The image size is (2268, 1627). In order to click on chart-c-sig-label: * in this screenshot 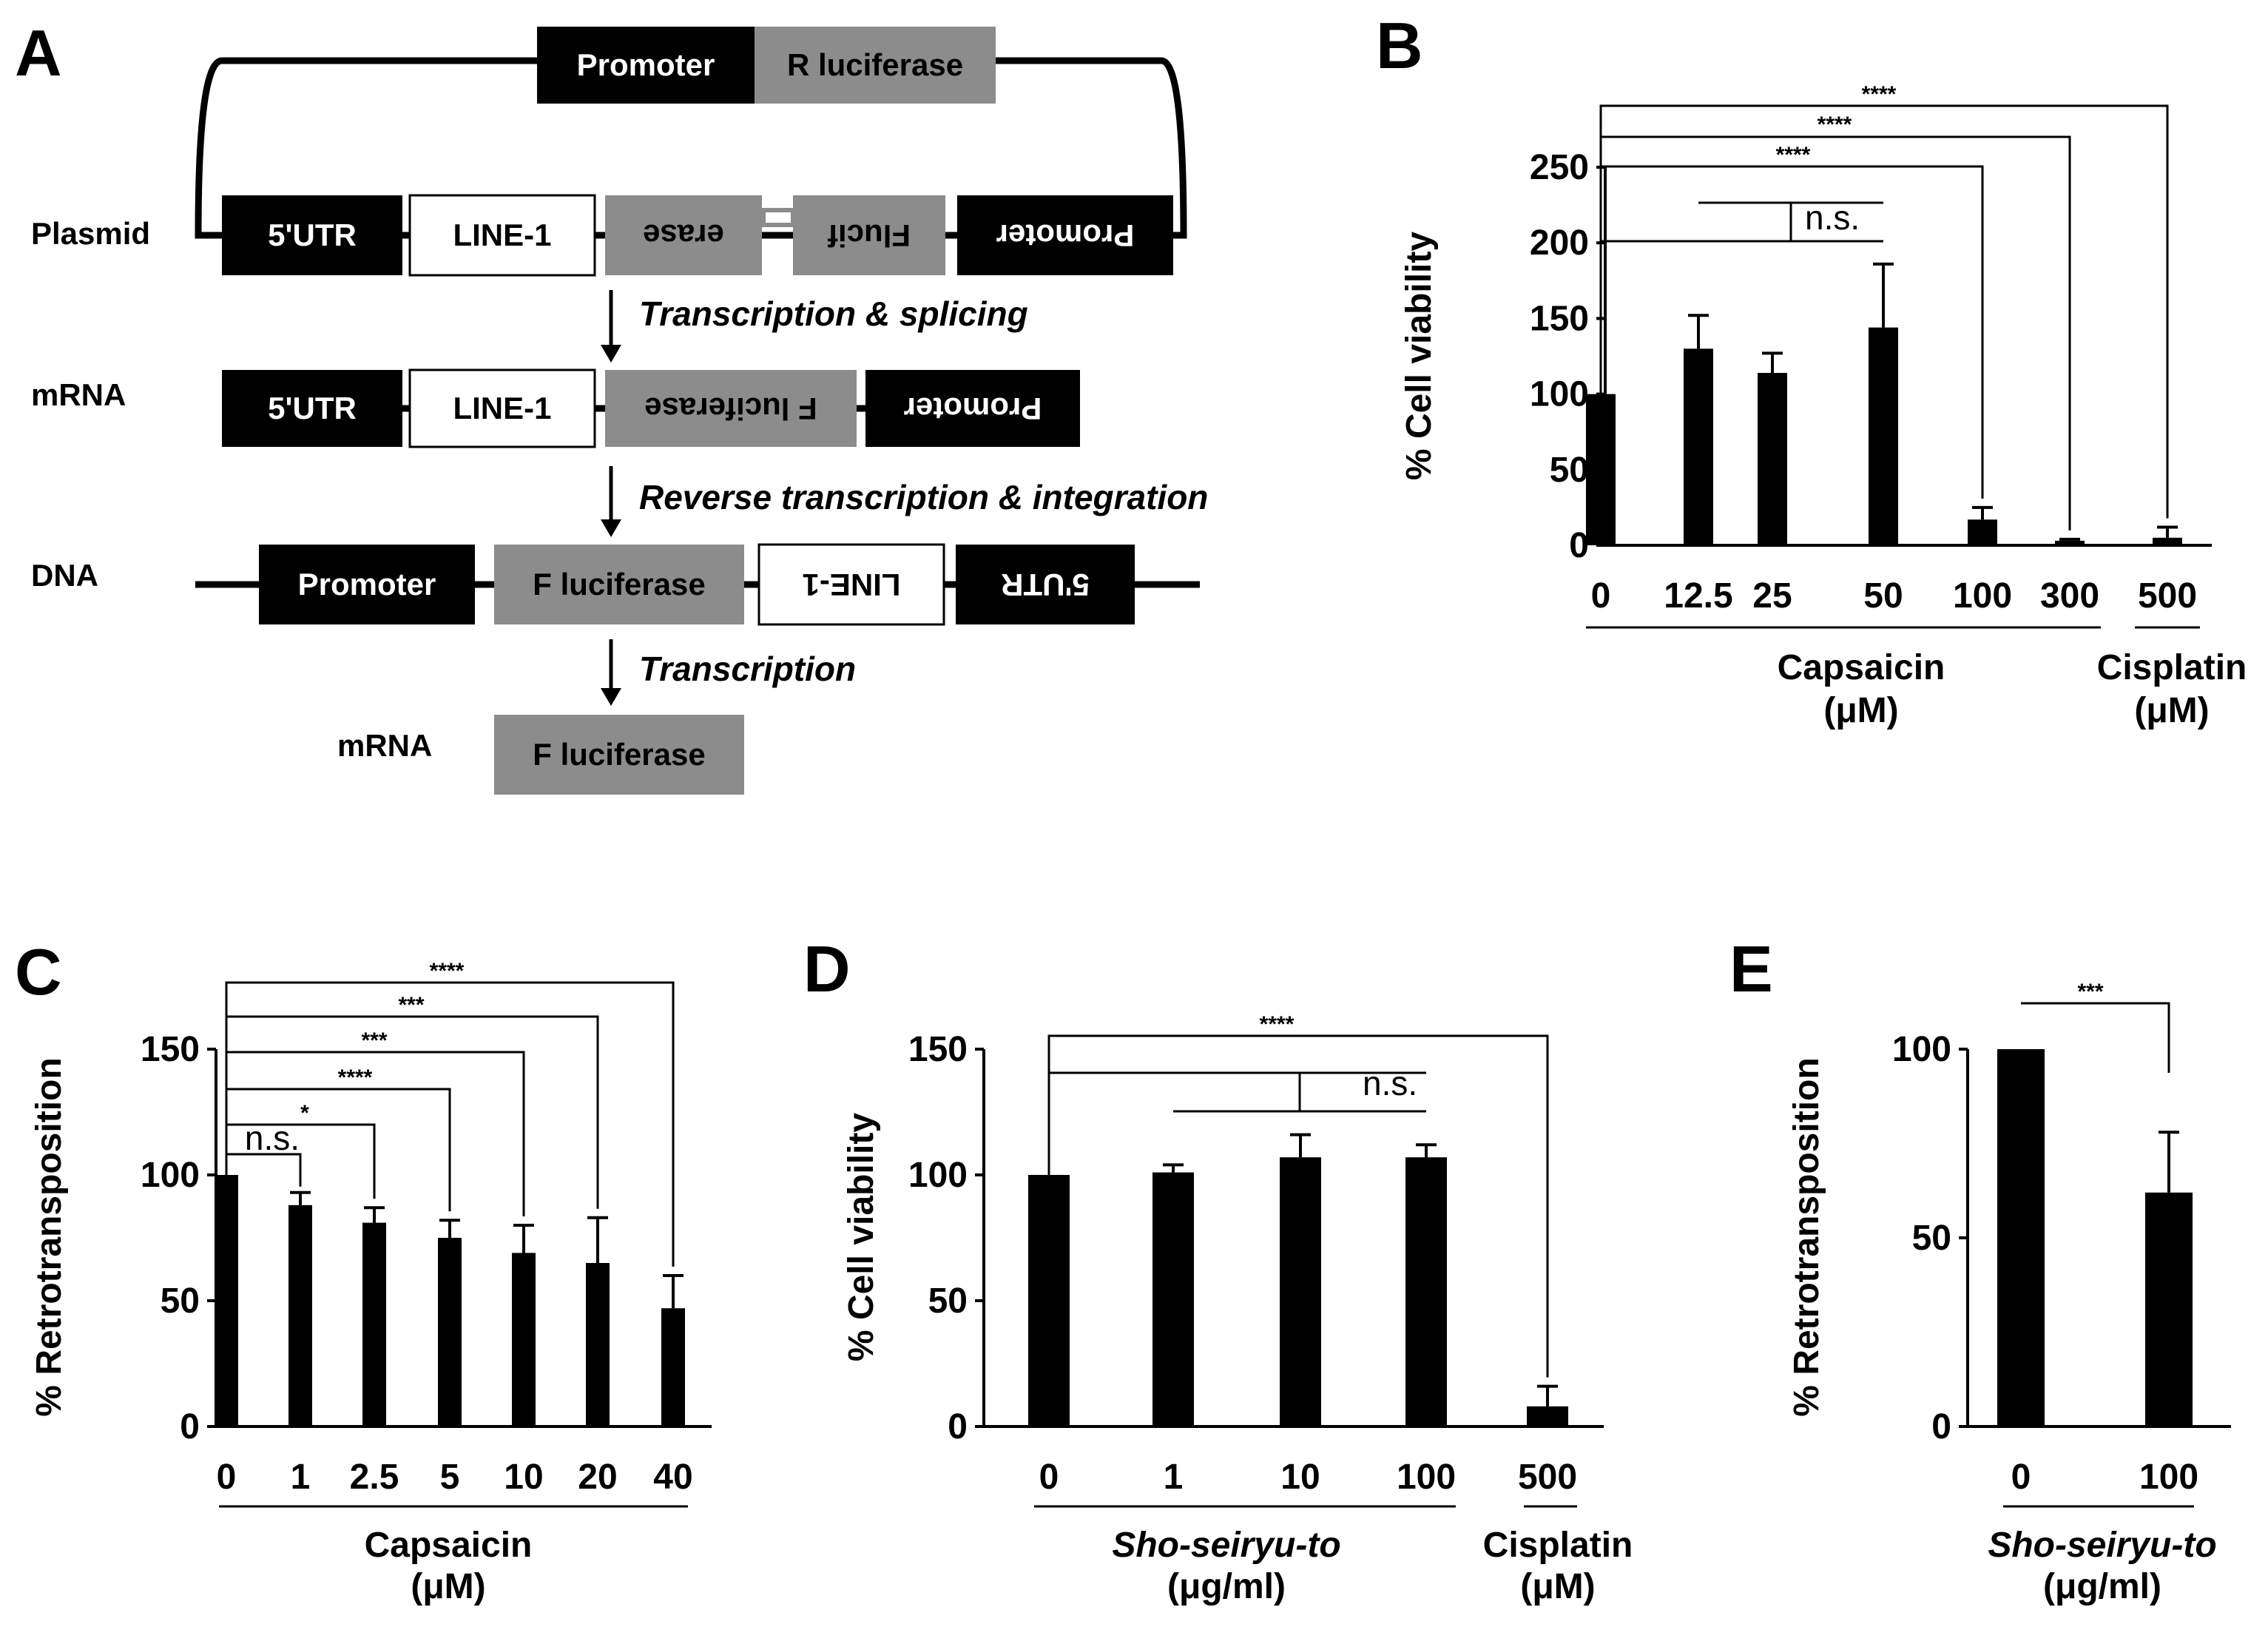, I will do `click(304, 1113)`.